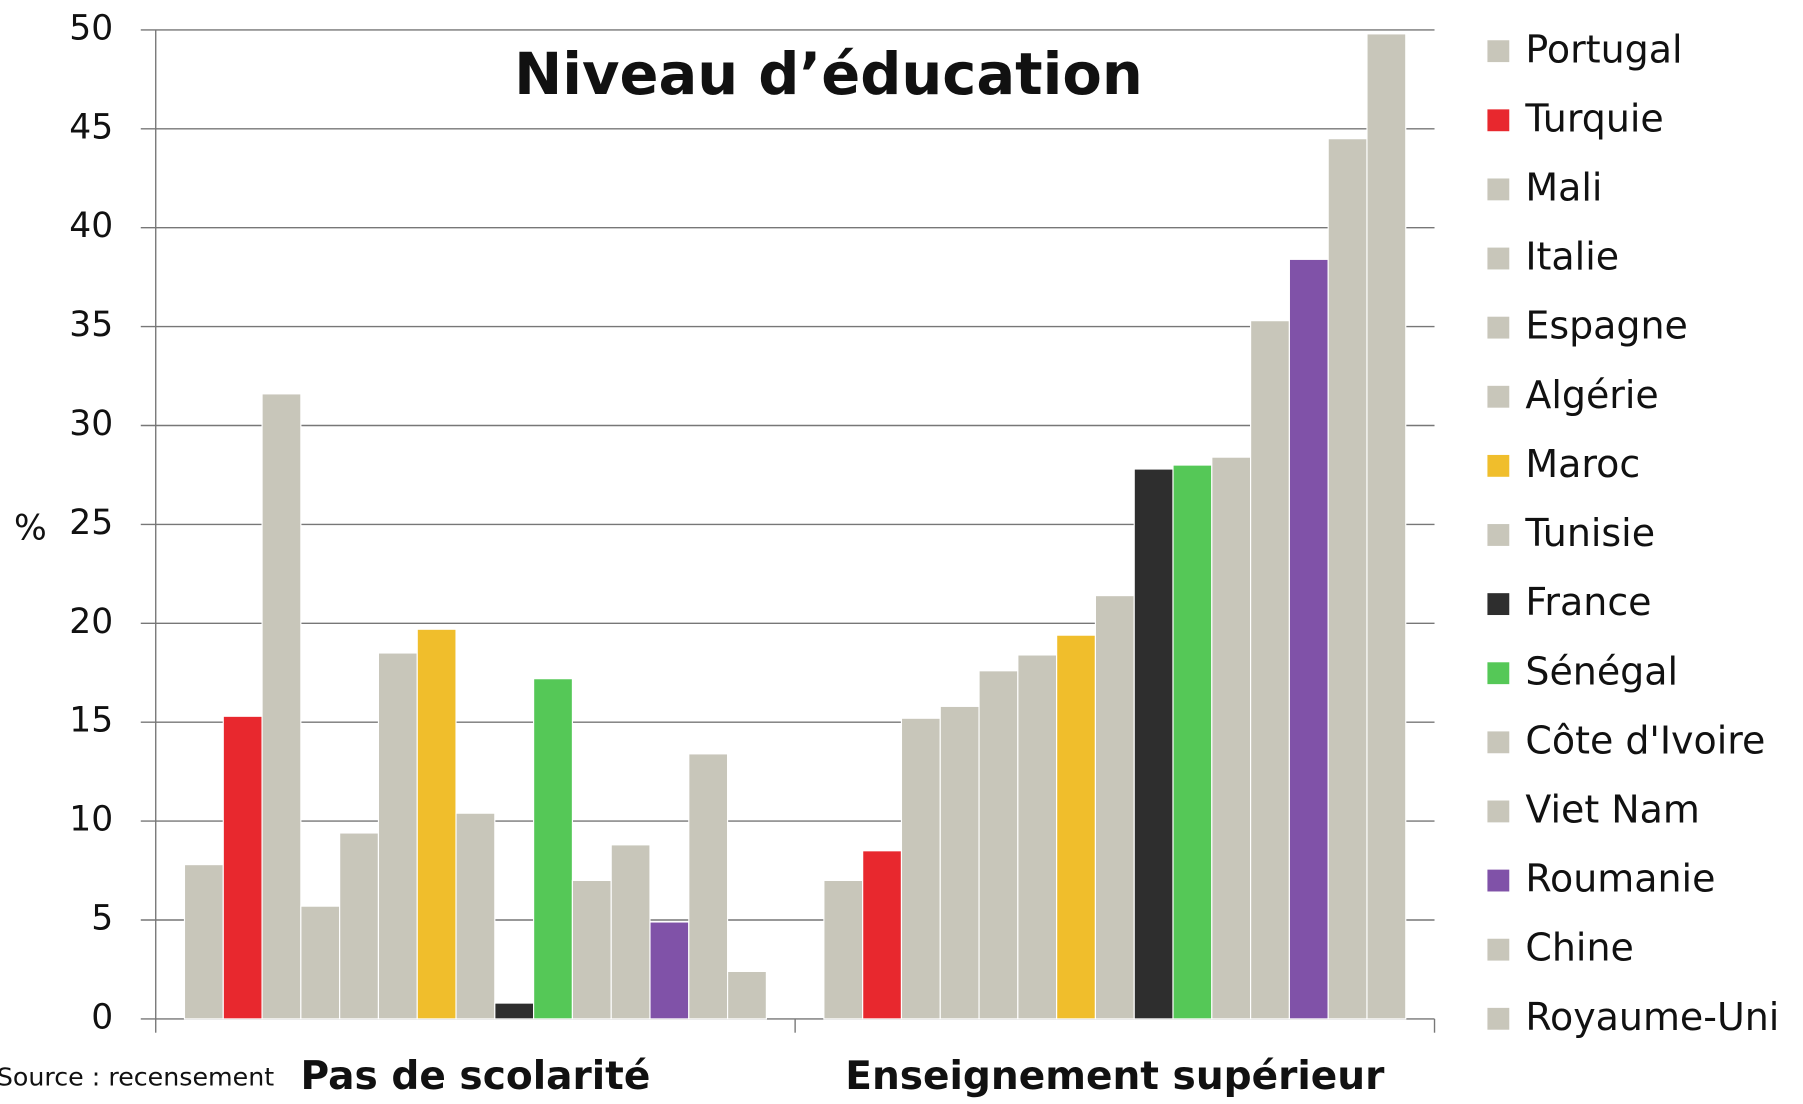 Image resolution: width=1803 pixels, height=1104 pixels. What do you see at coordinates (91, 721) in the screenshot?
I see `y-tick-label: 15` at bounding box center [91, 721].